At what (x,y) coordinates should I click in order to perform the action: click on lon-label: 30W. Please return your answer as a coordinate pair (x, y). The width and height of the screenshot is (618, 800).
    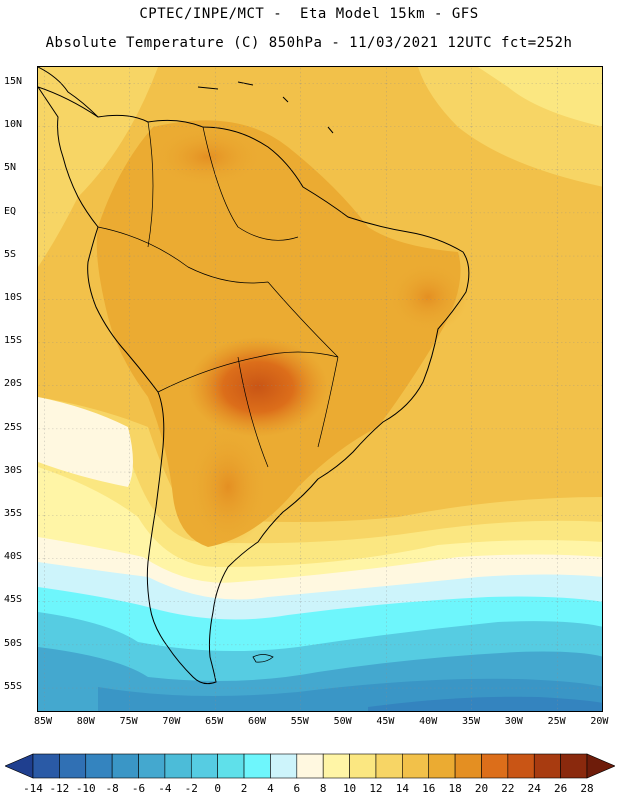
    Looking at the image, I should click on (513, 721).